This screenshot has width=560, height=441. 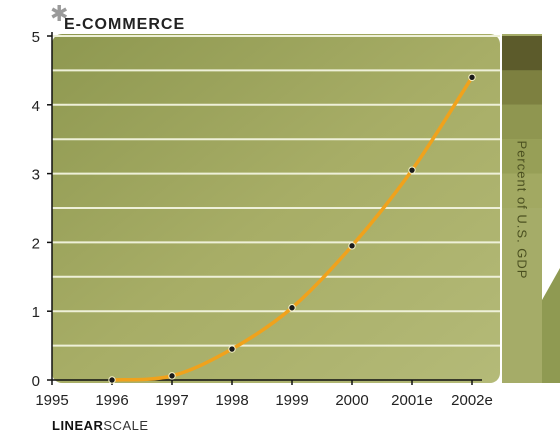 I want to click on scale-label: LINEARSCALE, so click(x=100, y=425).